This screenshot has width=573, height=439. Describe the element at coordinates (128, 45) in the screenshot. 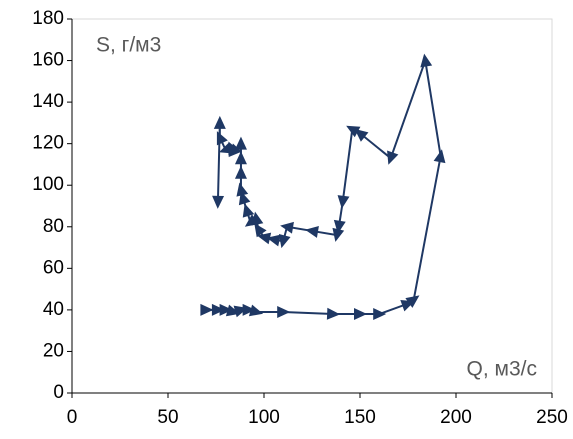

I see `y-annotation: S, г/м3` at that location.